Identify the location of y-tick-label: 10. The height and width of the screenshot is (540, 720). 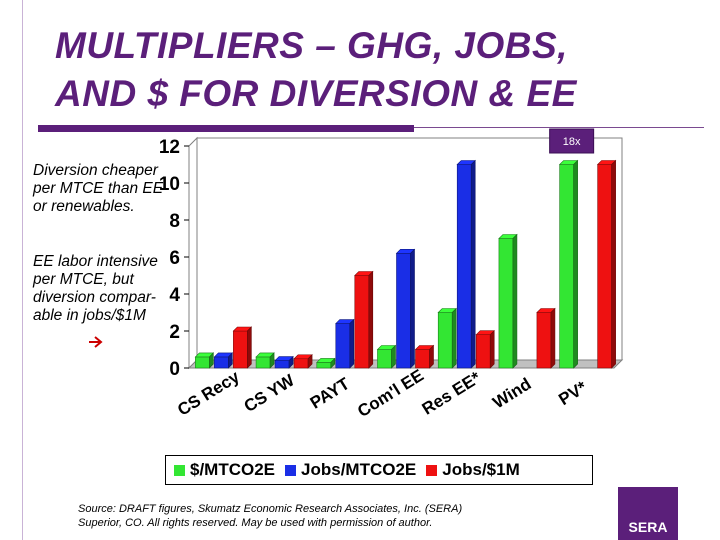
(169, 184).